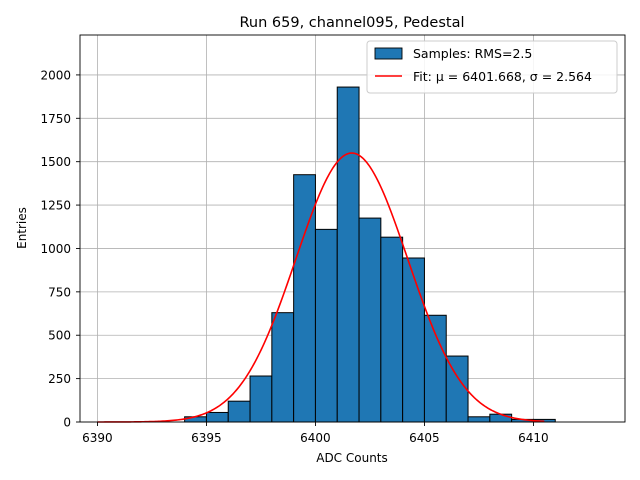  I want to click on x-tick-label: 6395, so click(206, 438).